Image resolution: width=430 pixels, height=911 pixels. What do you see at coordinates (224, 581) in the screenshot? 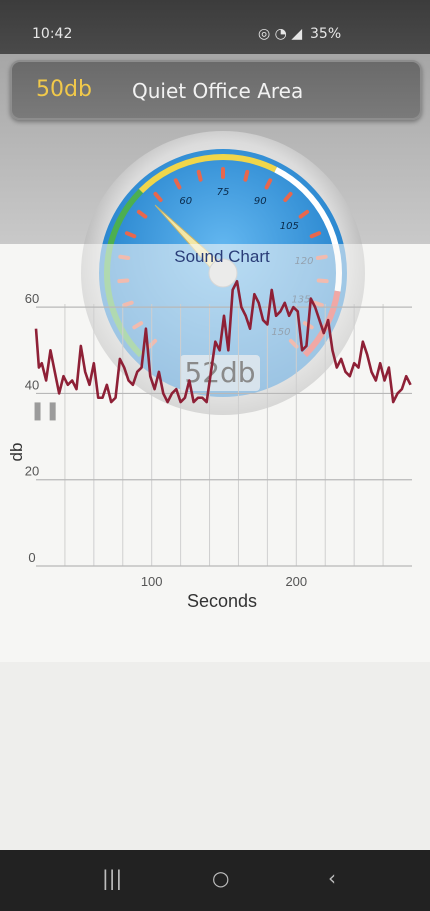
I see `x-tick-labels: 100 200` at bounding box center [224, 581].